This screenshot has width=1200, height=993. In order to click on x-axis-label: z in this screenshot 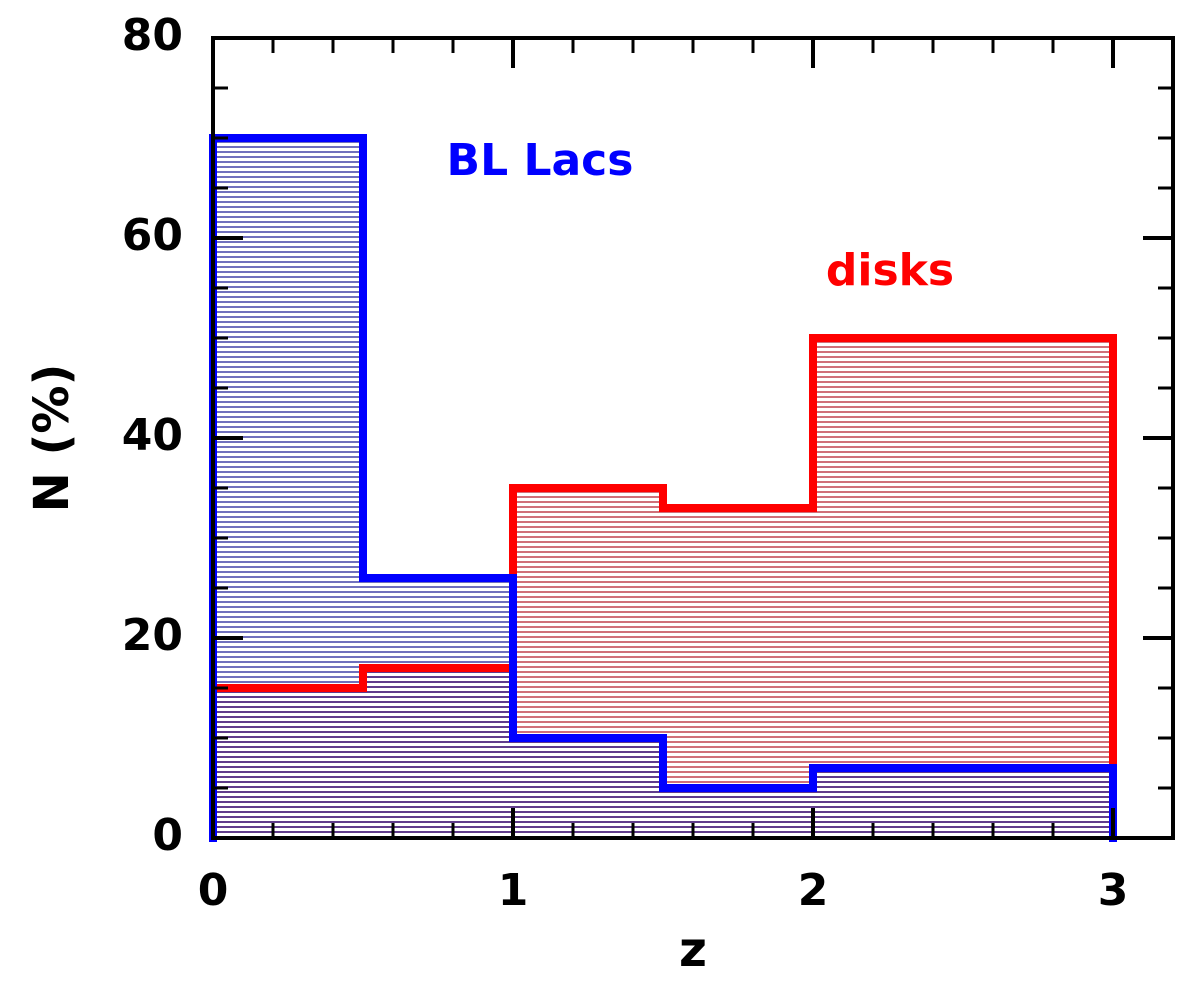, I will do `click(693, 950)`.